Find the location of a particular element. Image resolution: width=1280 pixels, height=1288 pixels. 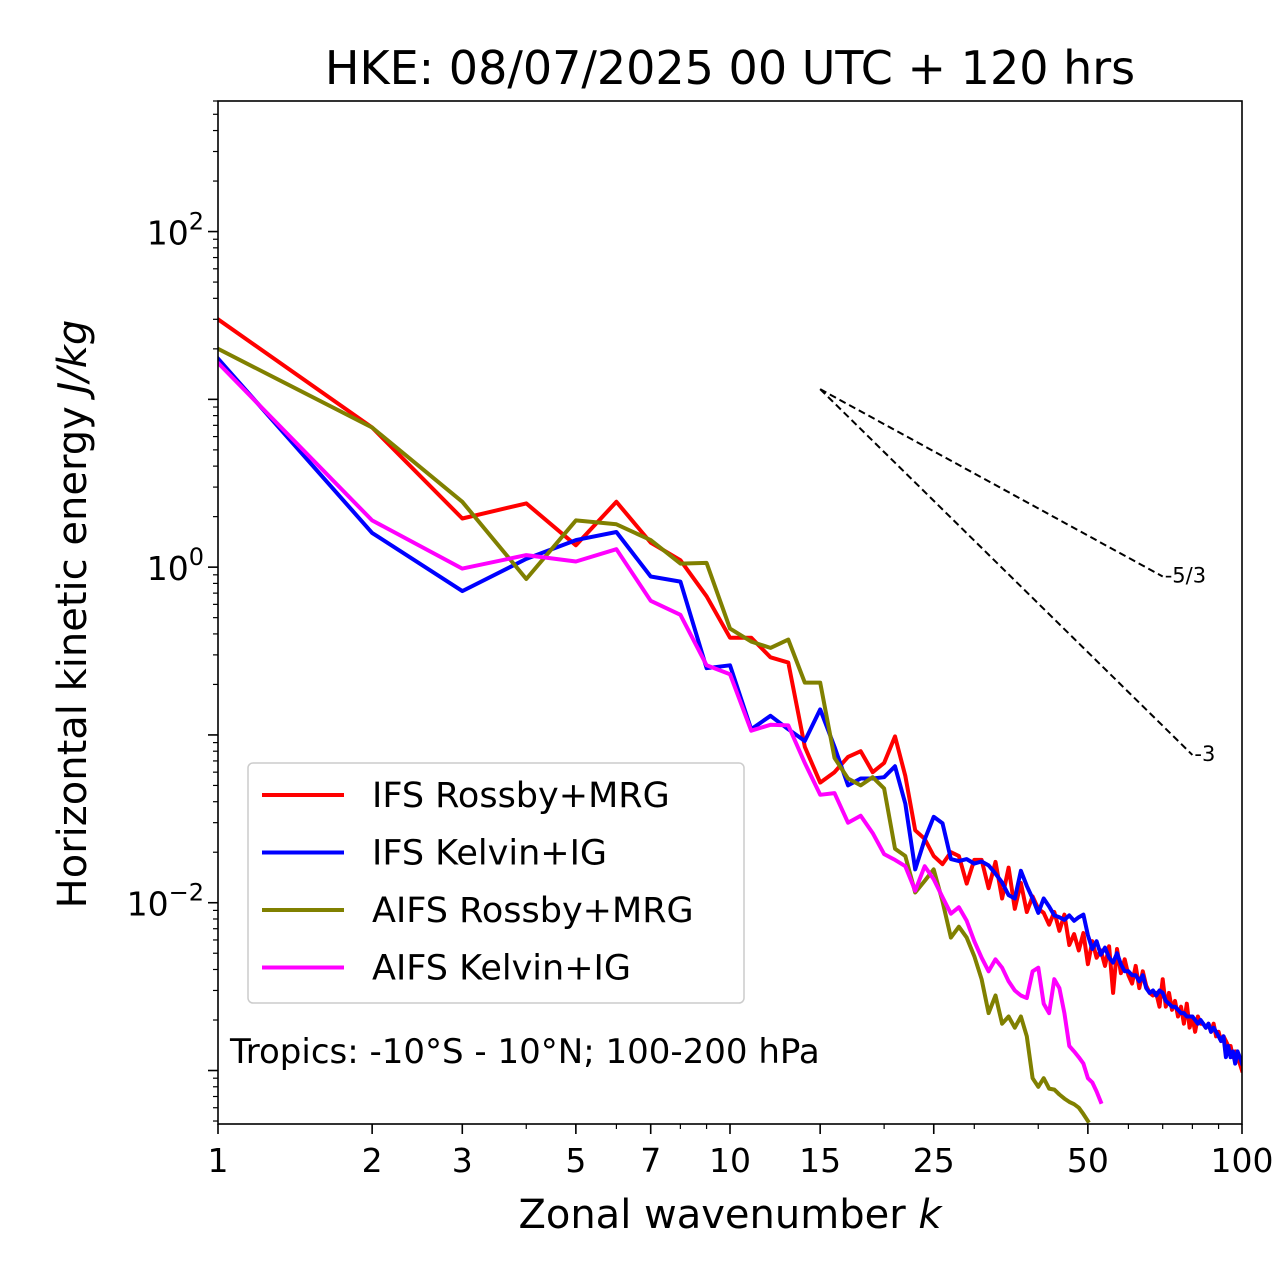

x-tick-label: 10 is located at coordinates (730, 1160).